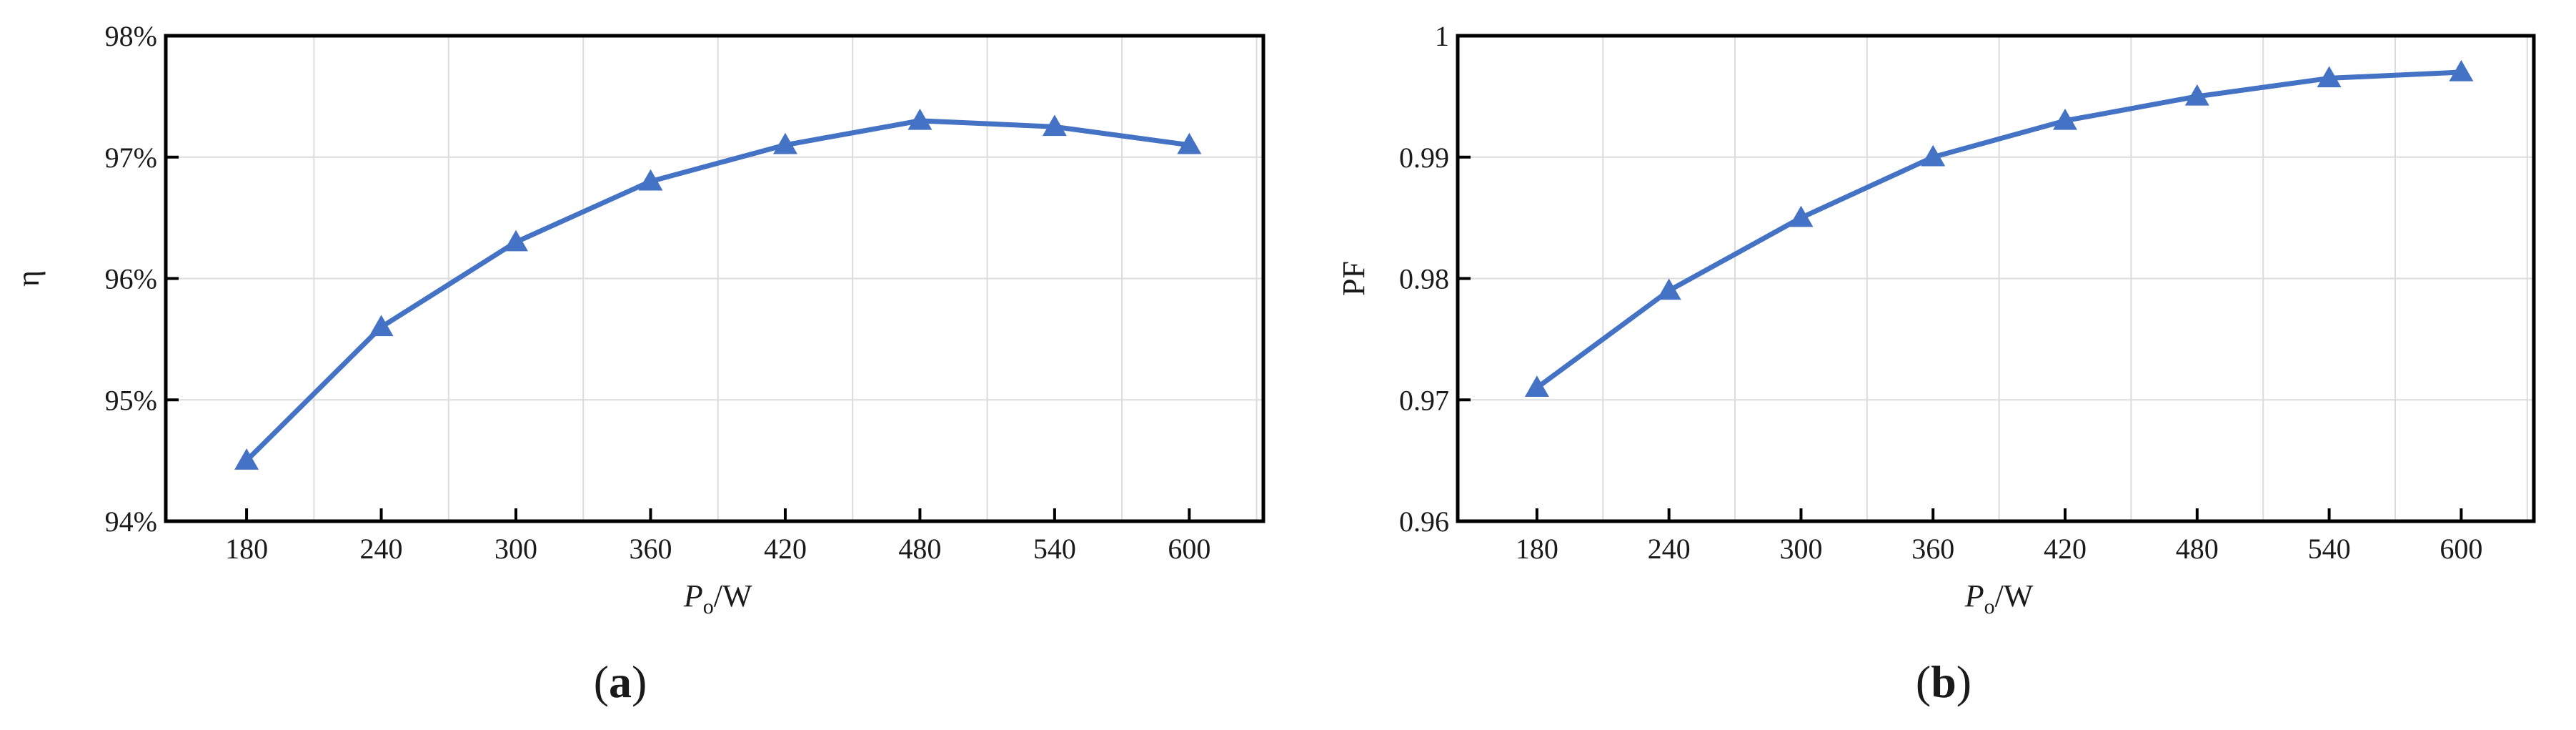  What do you see at coordinates (1424, 522) in the screenshot?
I see `y-tick-label: 0.96` at bounding box center [1424, 522].